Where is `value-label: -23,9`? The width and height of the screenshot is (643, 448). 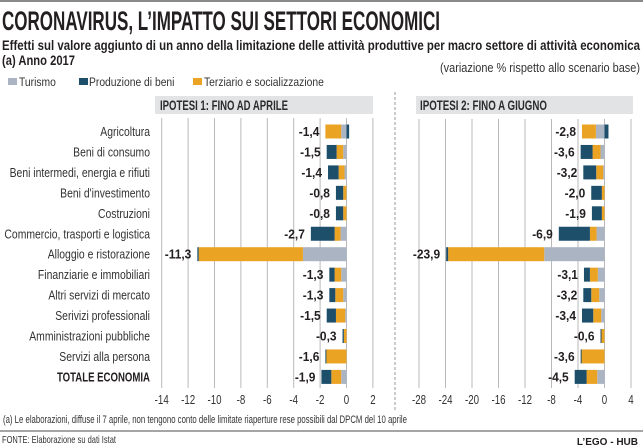 value-label: -23,9 is located at coordinates (426, 254).